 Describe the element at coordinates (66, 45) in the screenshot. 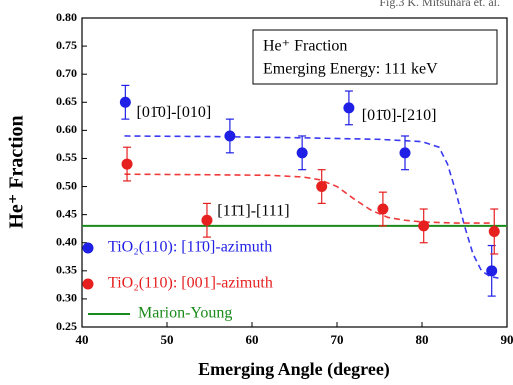

I see `y-tick-label: 0.75` at that location.